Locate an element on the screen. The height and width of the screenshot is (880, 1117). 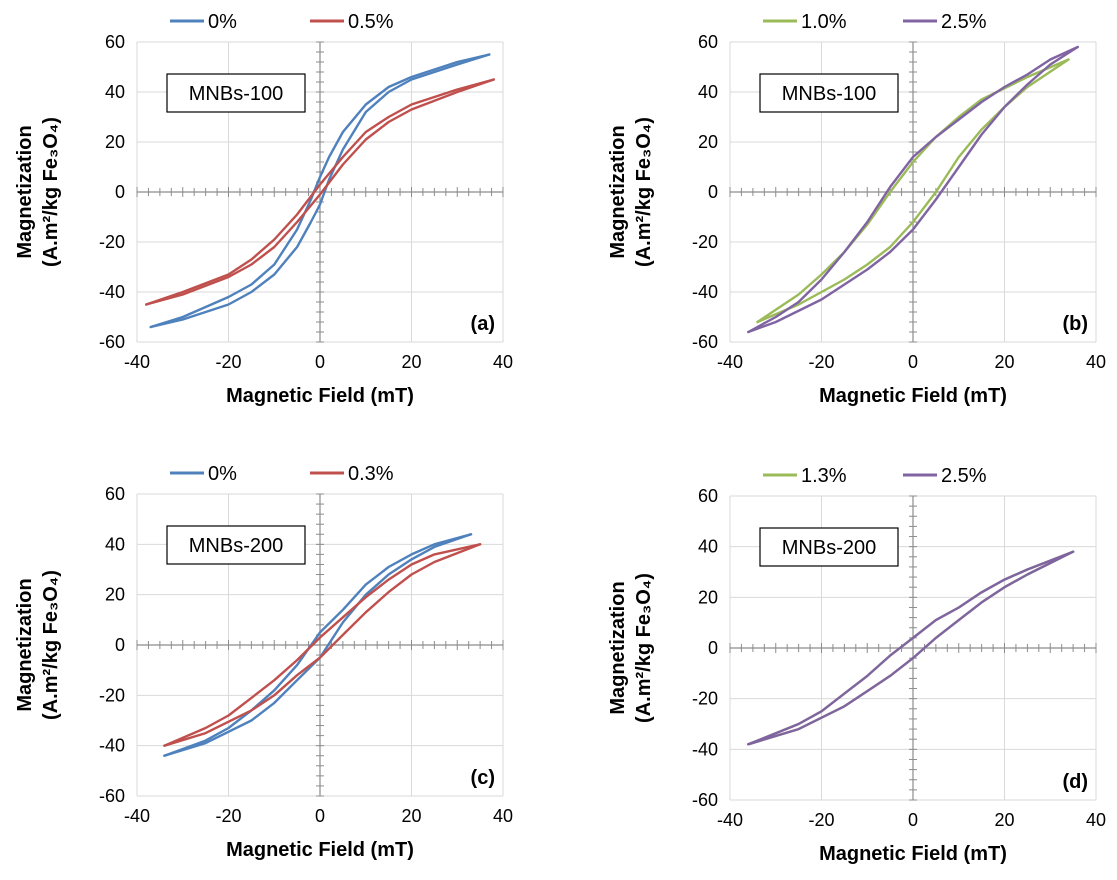
legend-label: 0.5% is located at coordinates (371, 22).